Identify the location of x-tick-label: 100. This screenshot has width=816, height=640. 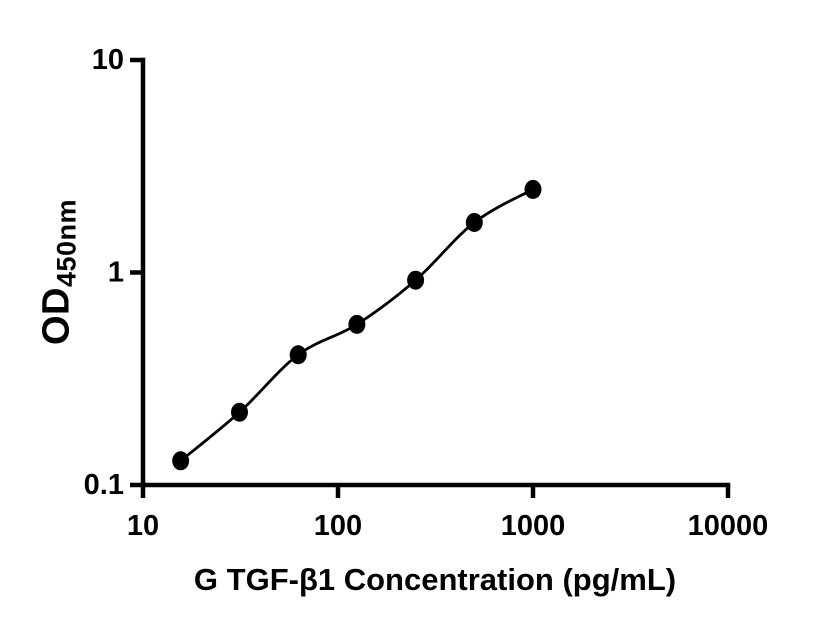
(338, 526).